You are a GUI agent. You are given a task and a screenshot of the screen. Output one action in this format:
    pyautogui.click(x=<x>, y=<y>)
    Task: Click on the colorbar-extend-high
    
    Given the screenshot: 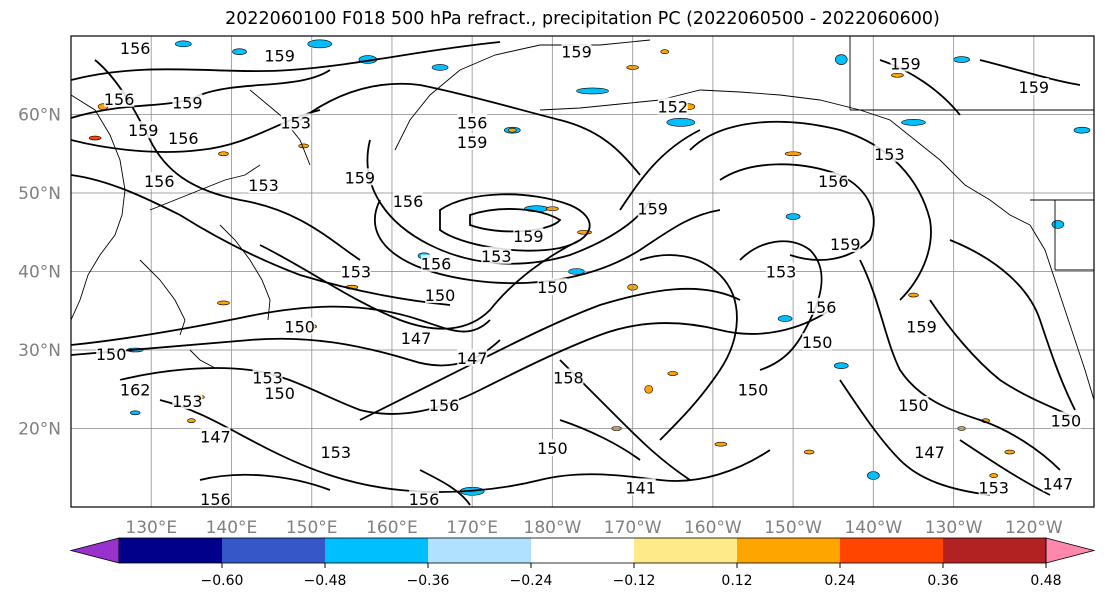 What is the action you would take?
    pyautogui.click(x=1070, y=550)
    